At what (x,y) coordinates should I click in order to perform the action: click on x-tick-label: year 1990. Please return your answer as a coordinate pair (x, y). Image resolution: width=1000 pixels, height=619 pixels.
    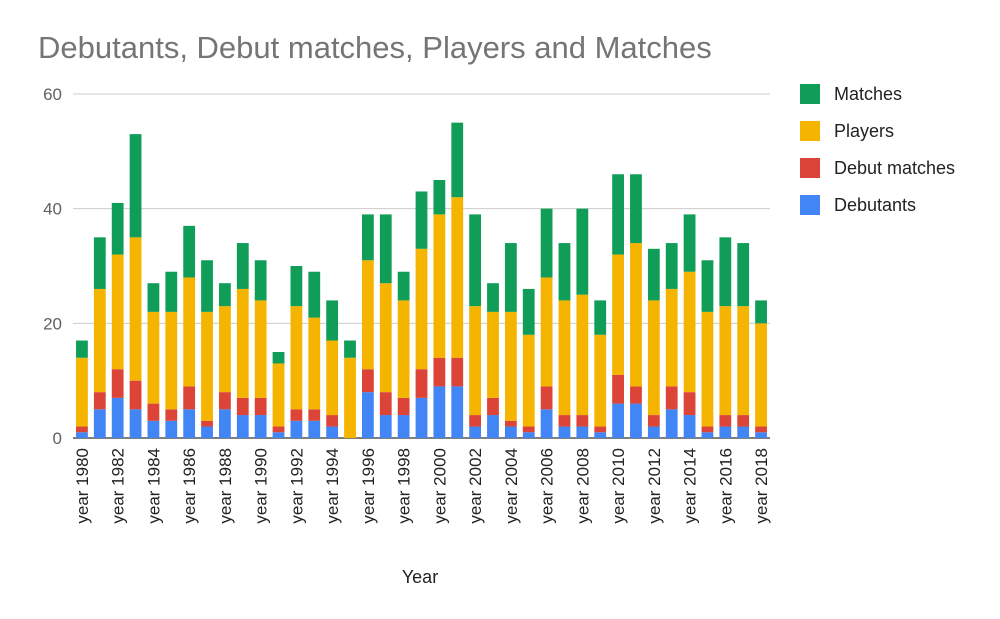
    Looking at the image, I should click on (261, 486).